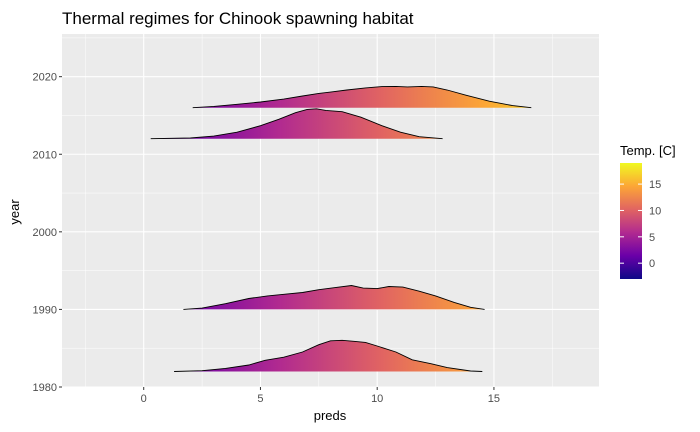 The height and width of the screenshot is (432, 700). I want to click on legend-tick-label: 0, so click(652, 264).